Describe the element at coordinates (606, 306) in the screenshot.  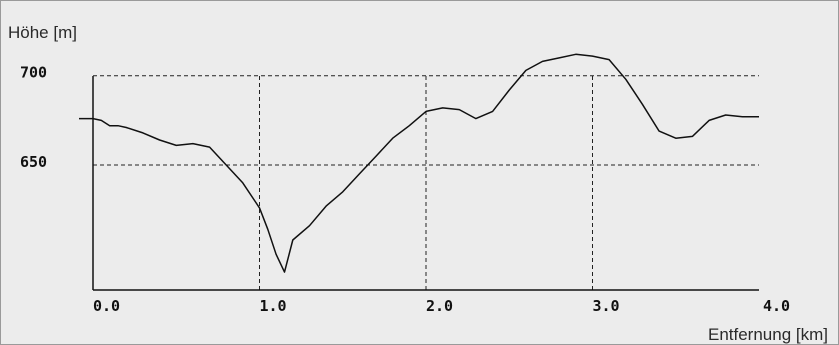
I see `x-tick-label: 3.0` at that location.